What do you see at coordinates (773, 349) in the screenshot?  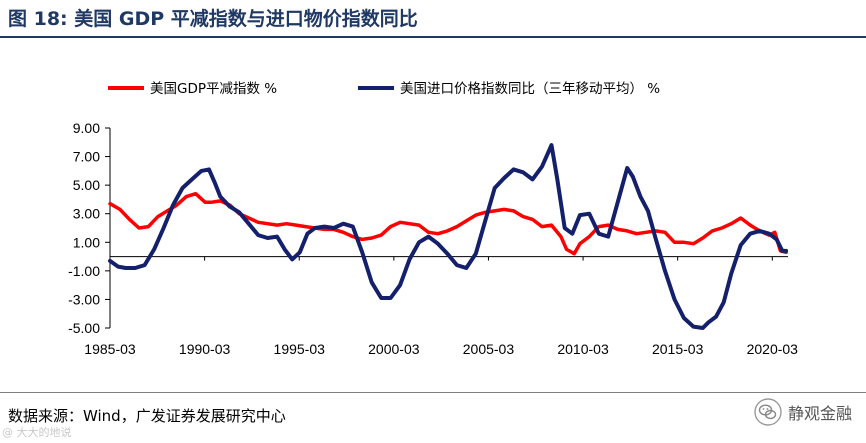 I see `x-tick-label: 2020-03` at bounding box center [773, 349].